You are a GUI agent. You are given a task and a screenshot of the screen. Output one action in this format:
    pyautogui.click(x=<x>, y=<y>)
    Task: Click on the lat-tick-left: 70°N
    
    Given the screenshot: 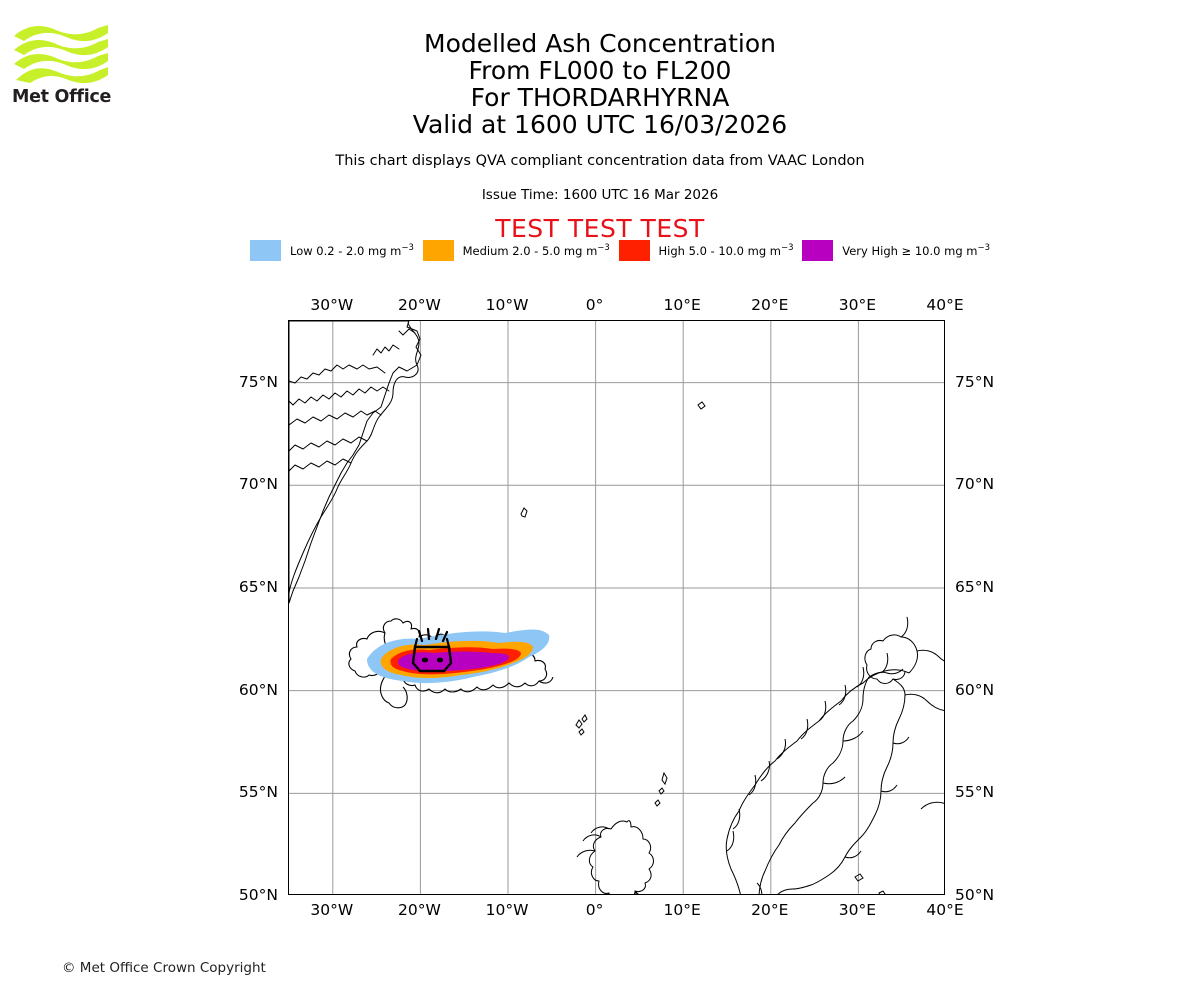 What is the action you would take?
    pyautogui.click(x=258, y=484)
    